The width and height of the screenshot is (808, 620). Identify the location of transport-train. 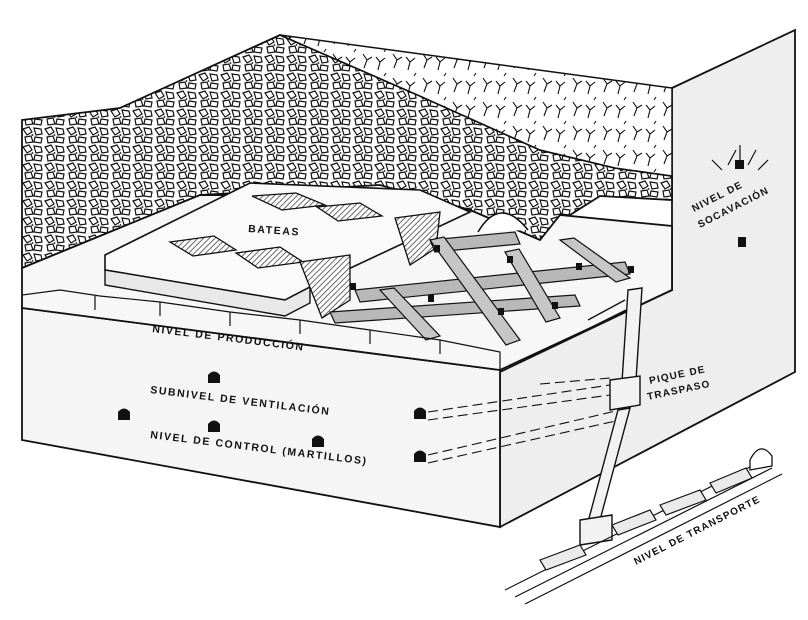
(646, 519).